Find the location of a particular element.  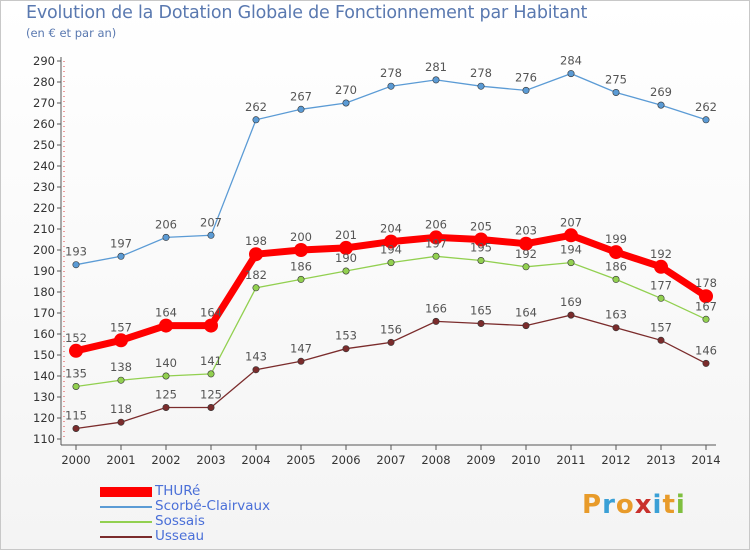

y-tick-label: 160 is located at coordinates (44, 334).